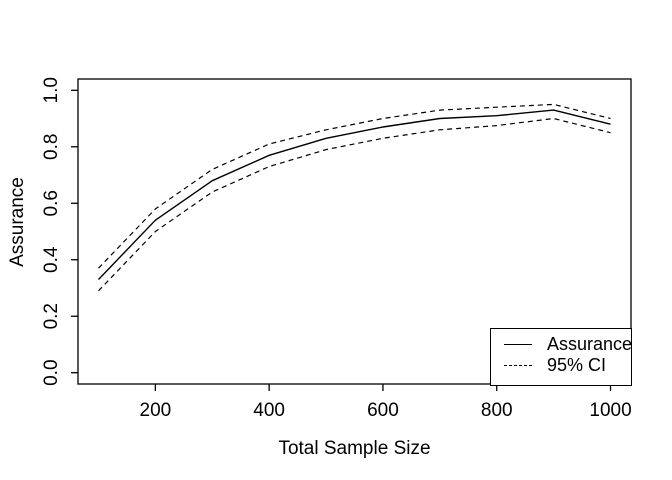 This screenshot has width=672, height=480. I want to click on legend-entry-ci: 95% CI, so click(561, 365).